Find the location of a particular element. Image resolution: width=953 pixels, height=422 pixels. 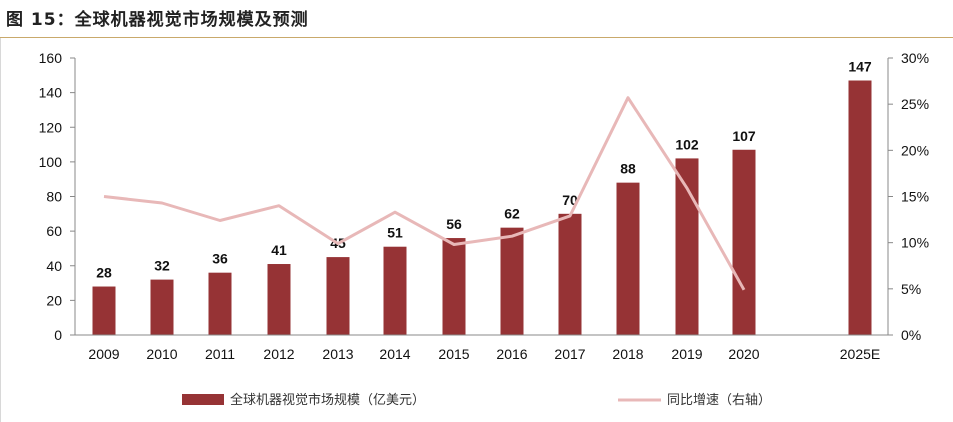

bar-2012 is located at coordinates (279, 299).